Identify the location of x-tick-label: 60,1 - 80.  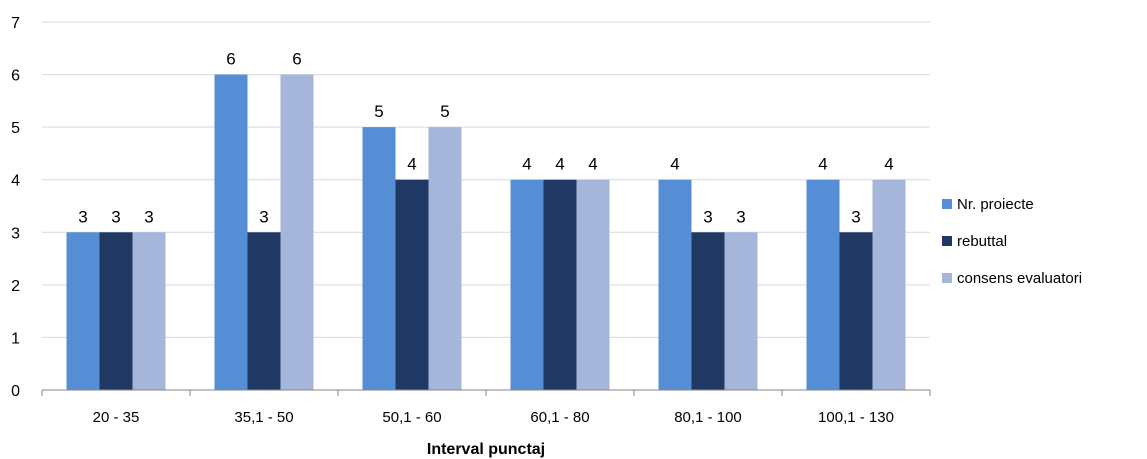
(559, 417).